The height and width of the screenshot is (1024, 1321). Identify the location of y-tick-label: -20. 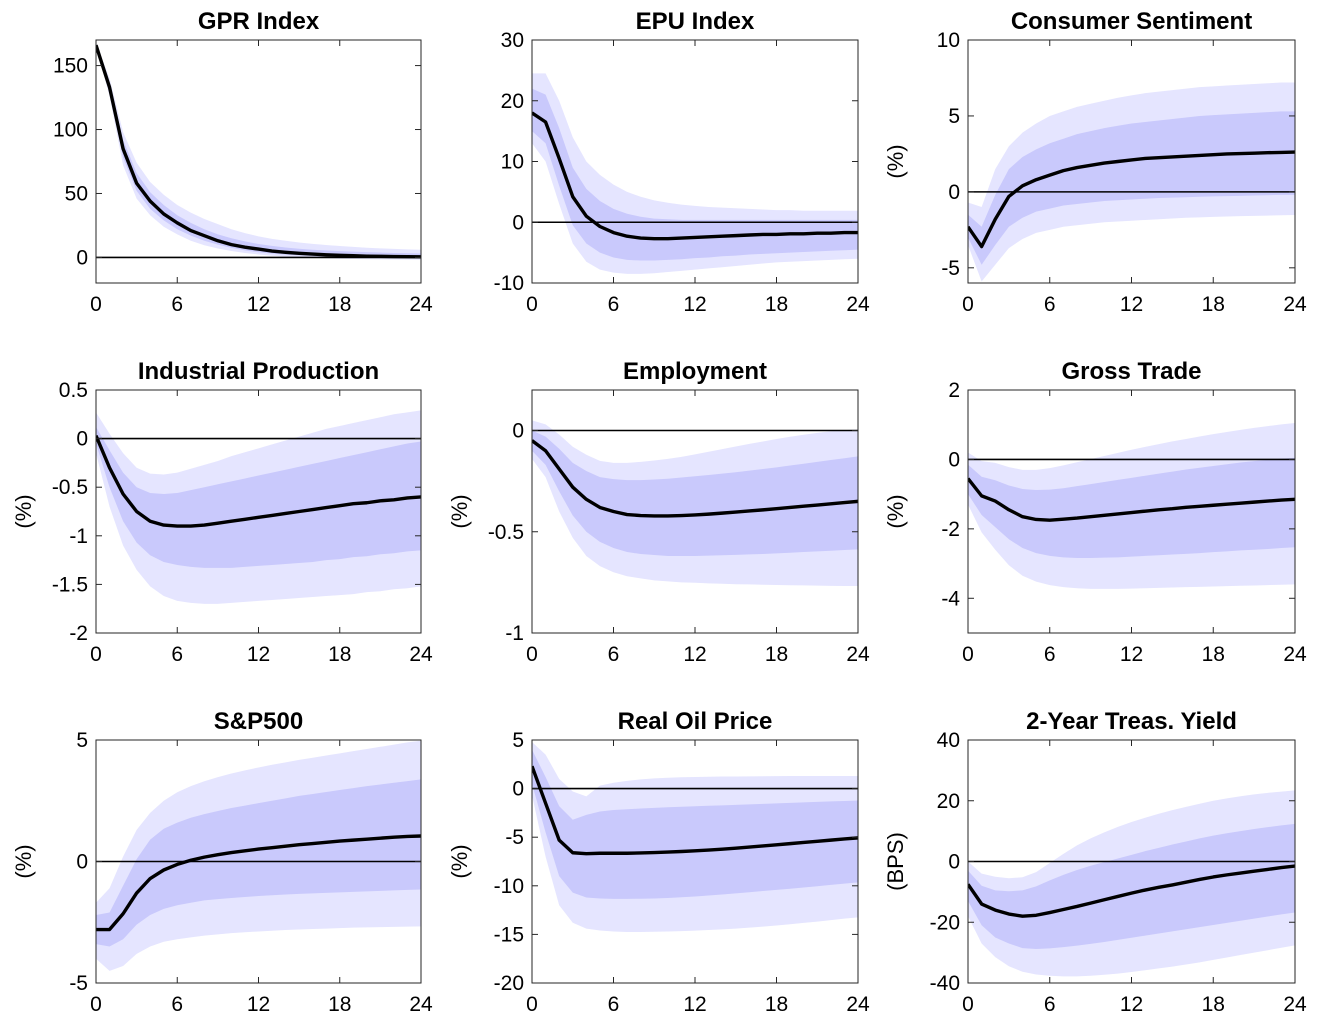
(509, 983).